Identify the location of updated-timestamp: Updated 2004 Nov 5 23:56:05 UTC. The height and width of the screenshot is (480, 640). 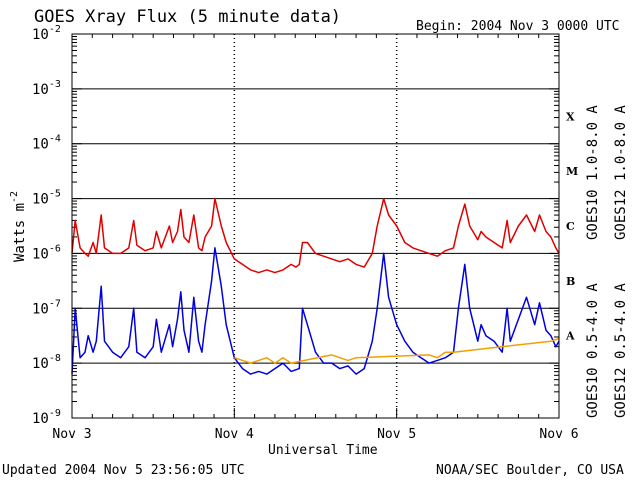
(123, 470).